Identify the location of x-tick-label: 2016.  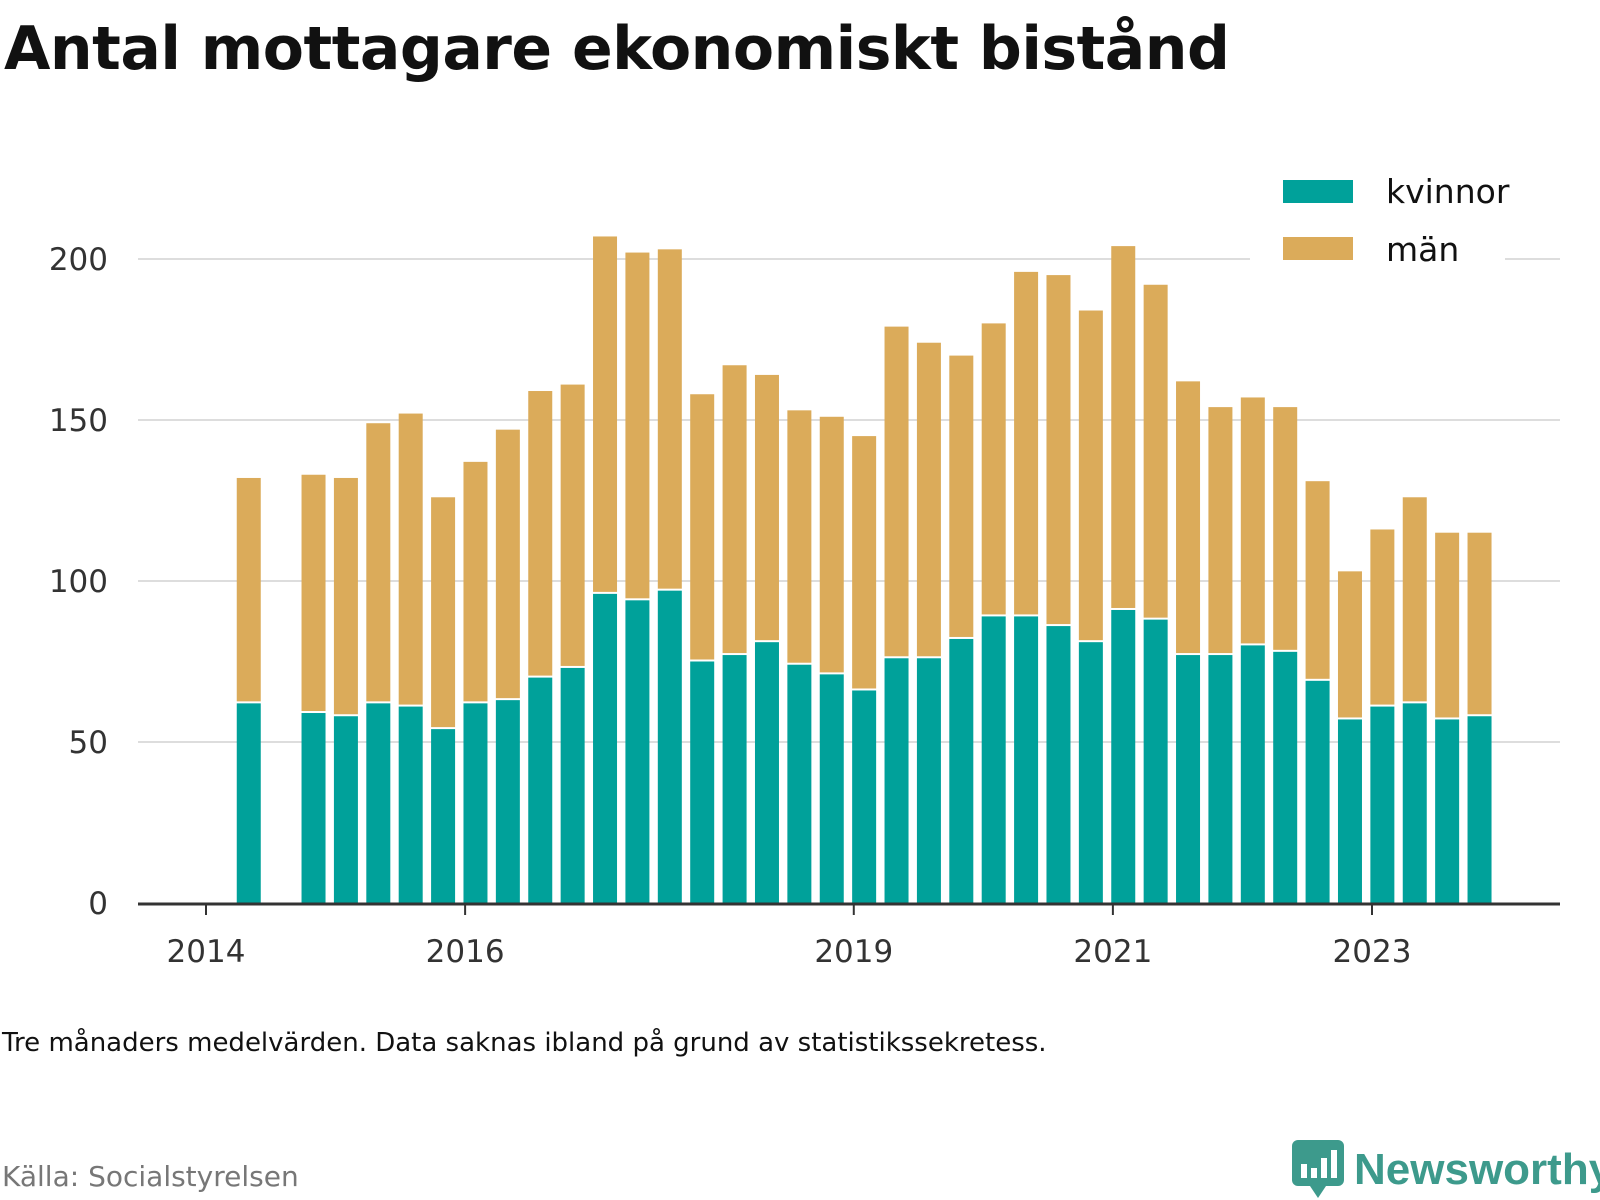
(465, 952).